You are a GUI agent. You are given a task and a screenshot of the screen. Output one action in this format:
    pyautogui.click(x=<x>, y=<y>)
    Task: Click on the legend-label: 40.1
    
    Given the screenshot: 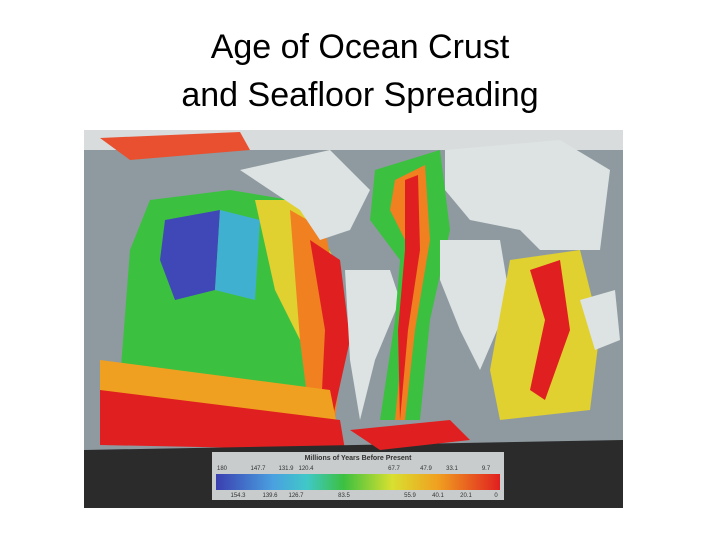 What is the action you would take?
    pyautogui.click(x=438, y=496)
    